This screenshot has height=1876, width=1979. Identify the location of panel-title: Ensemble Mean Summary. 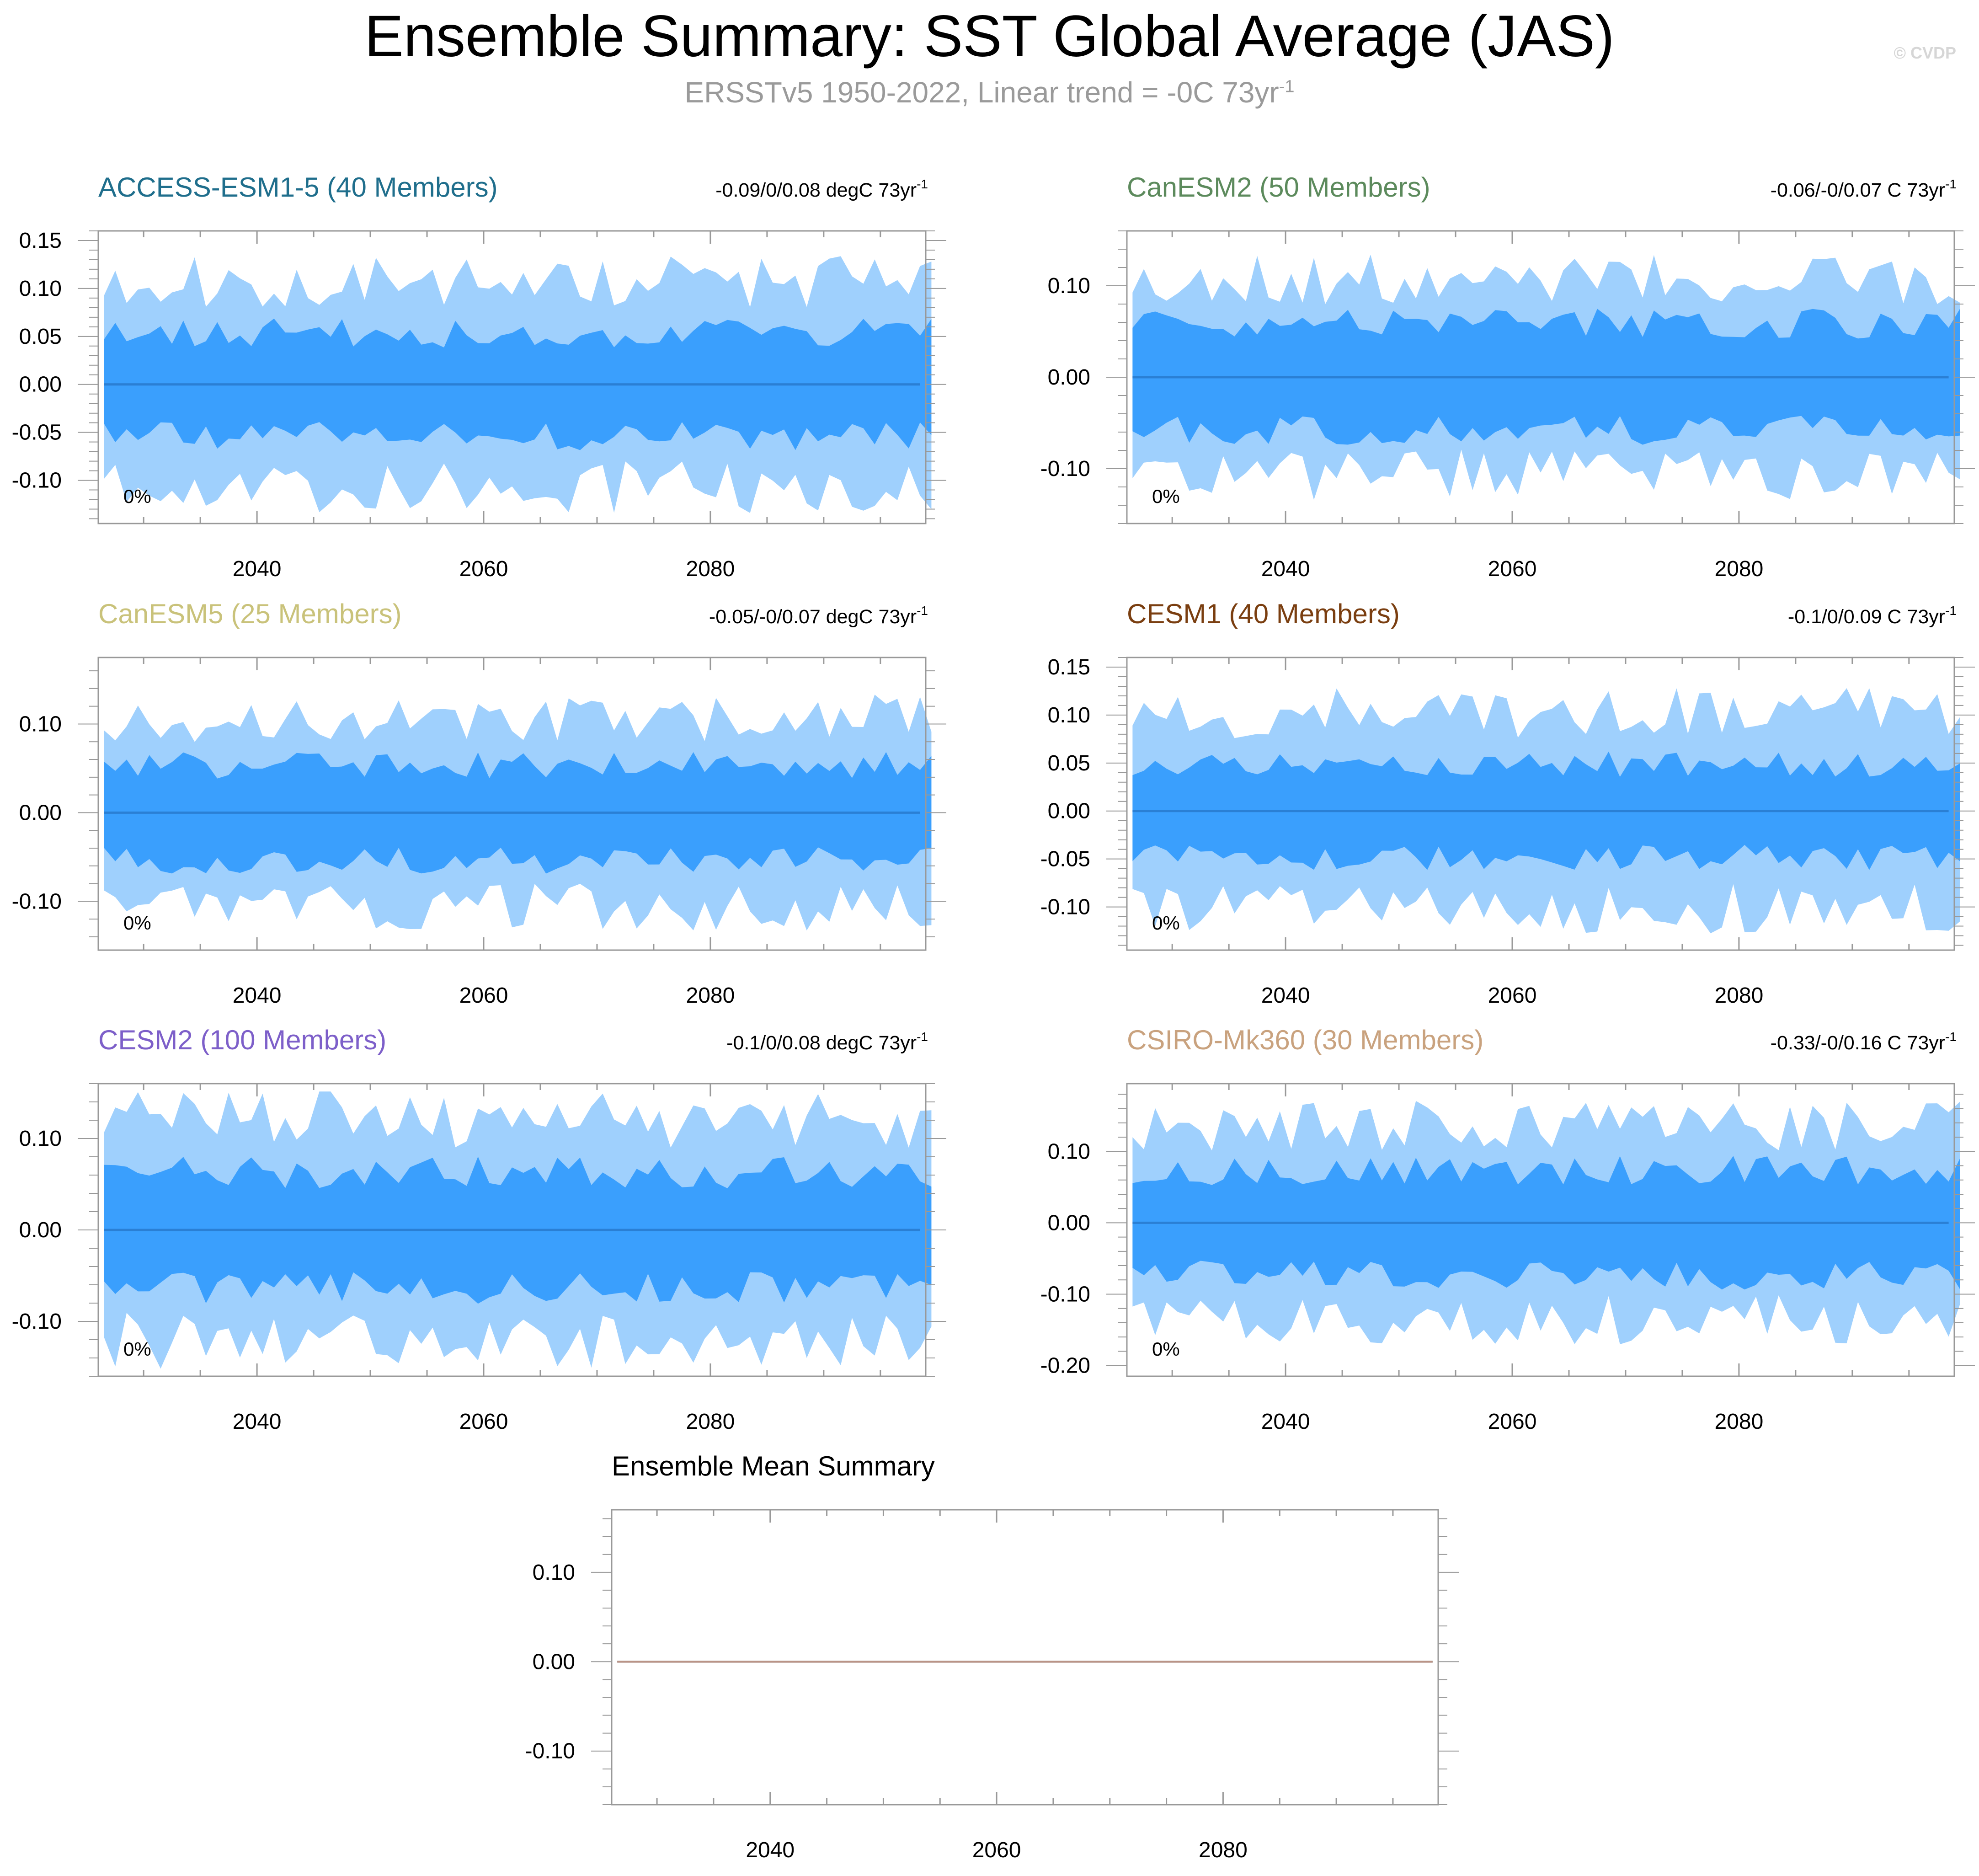
(773, 1466).